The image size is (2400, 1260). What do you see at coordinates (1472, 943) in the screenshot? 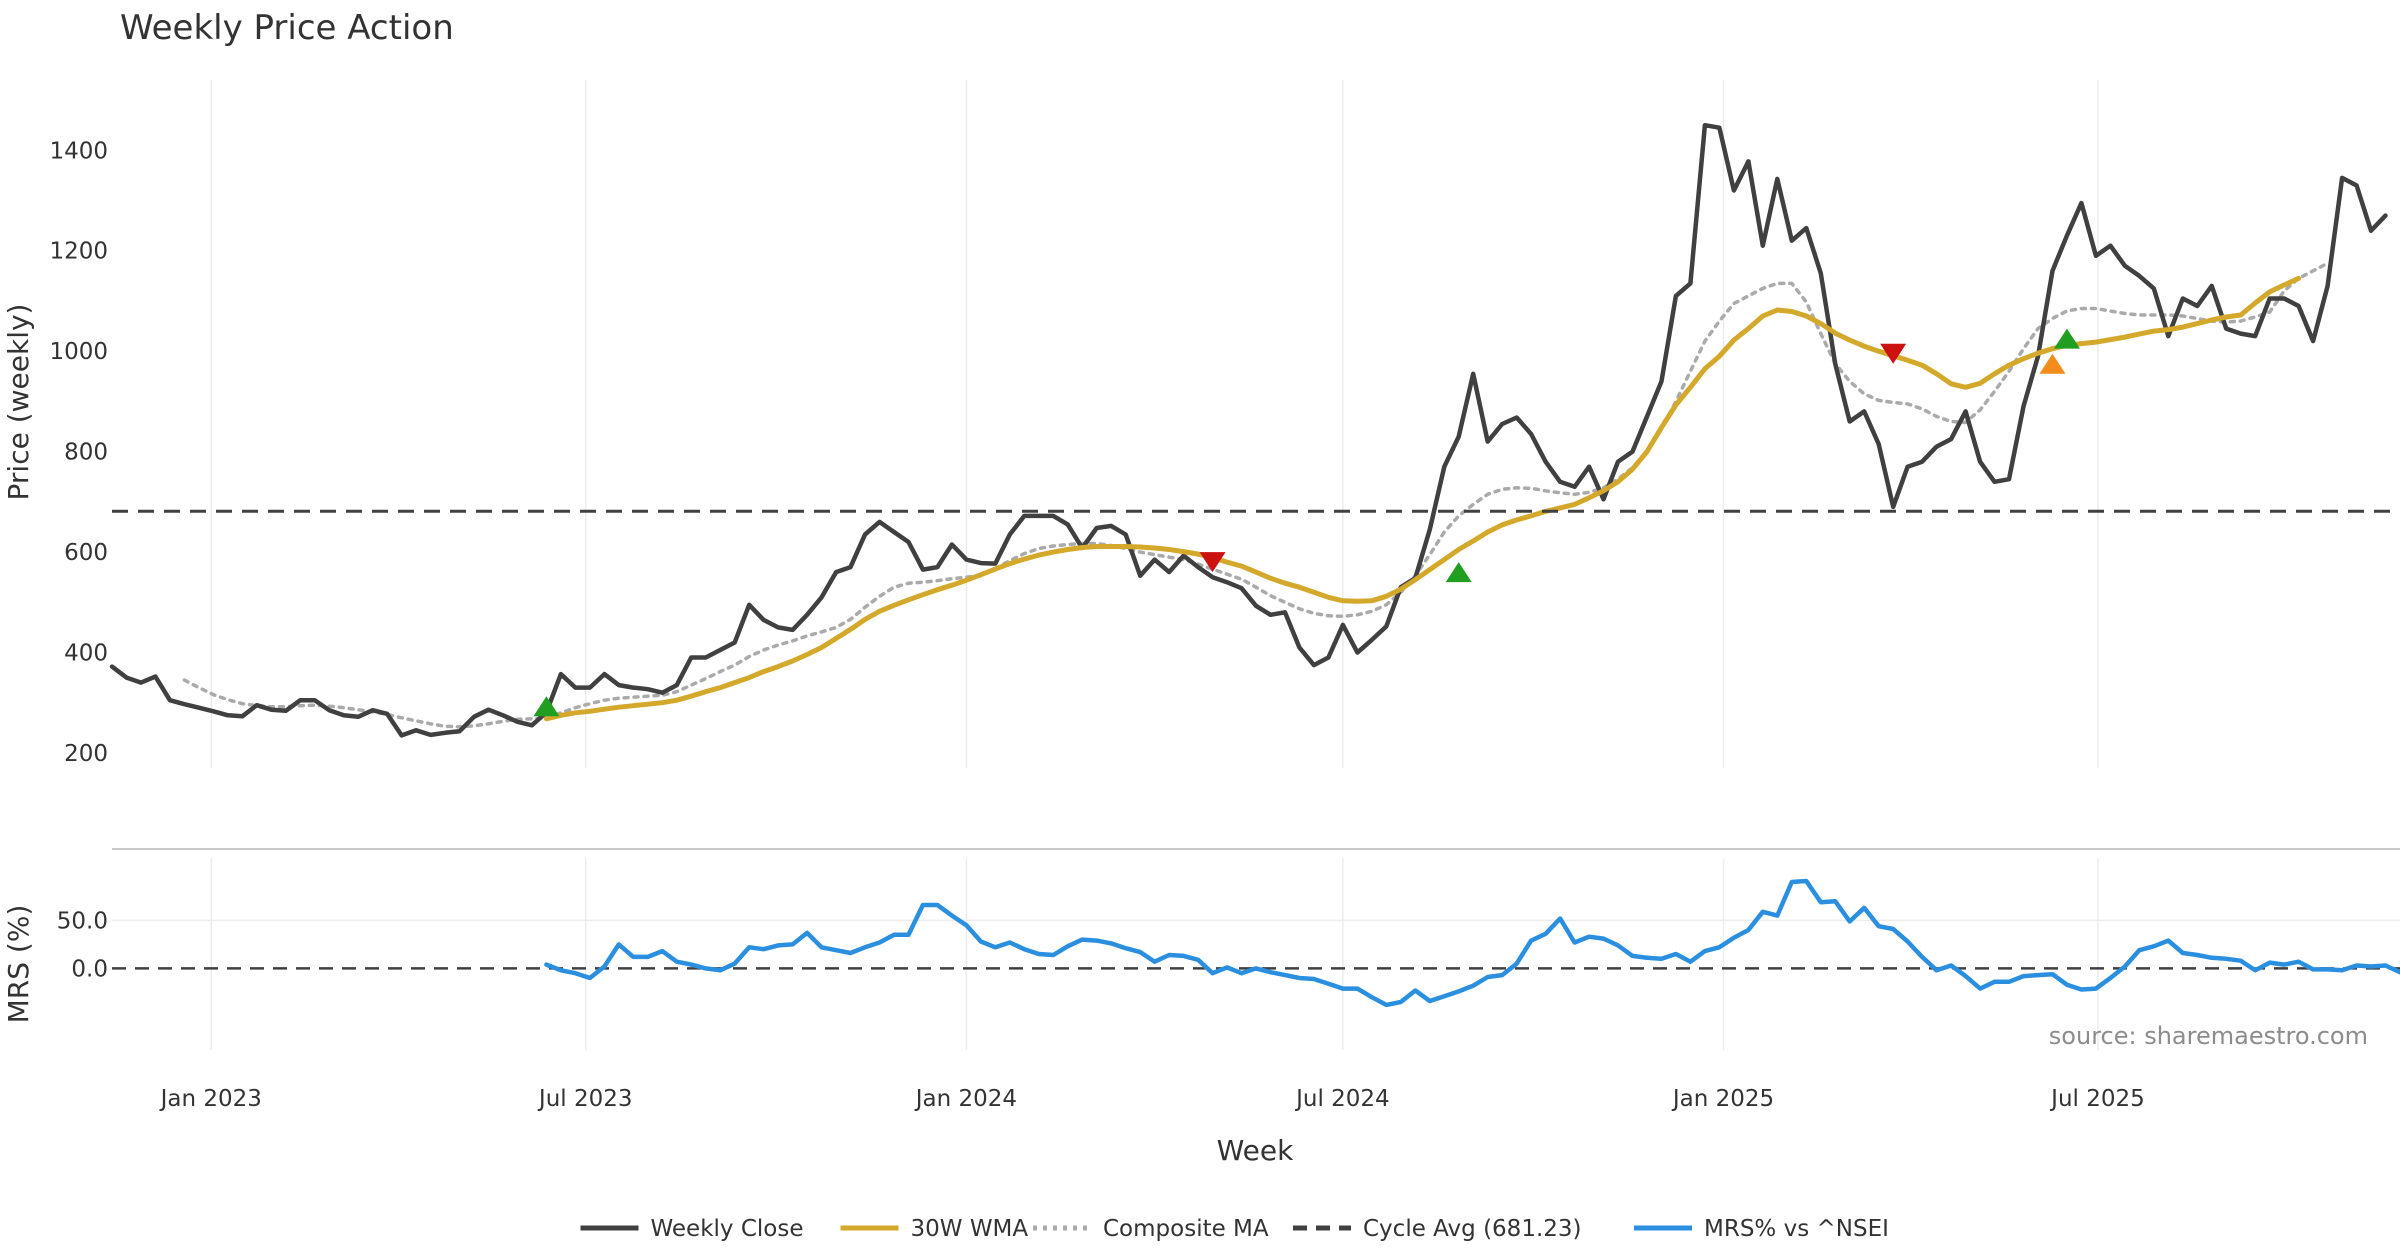
I see `series-line-mrs-vs-nsei` at bounding box center [1472, 943].